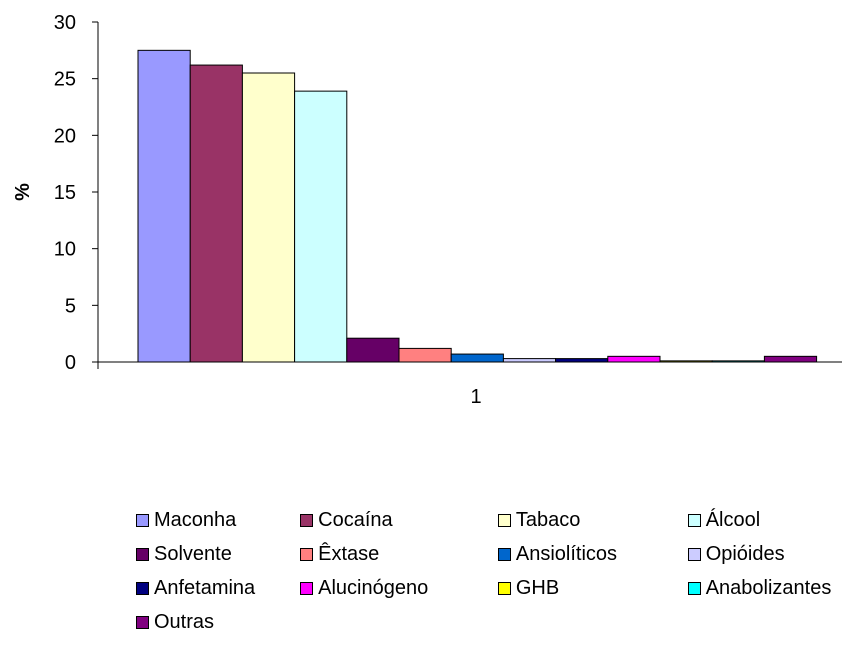 Image resolution: width=844 pixels, height=653 pixels. I want to click on legend-label: GHB, so click(537, 587).